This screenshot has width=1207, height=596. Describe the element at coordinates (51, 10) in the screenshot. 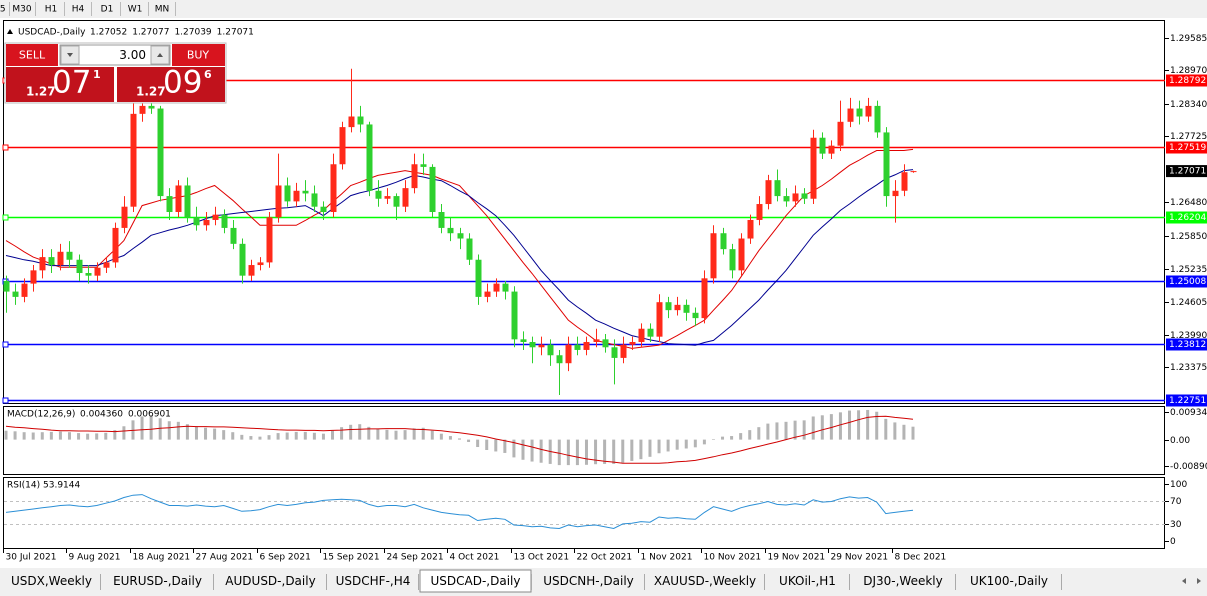

I see `timeframe-button: H1` at that location.